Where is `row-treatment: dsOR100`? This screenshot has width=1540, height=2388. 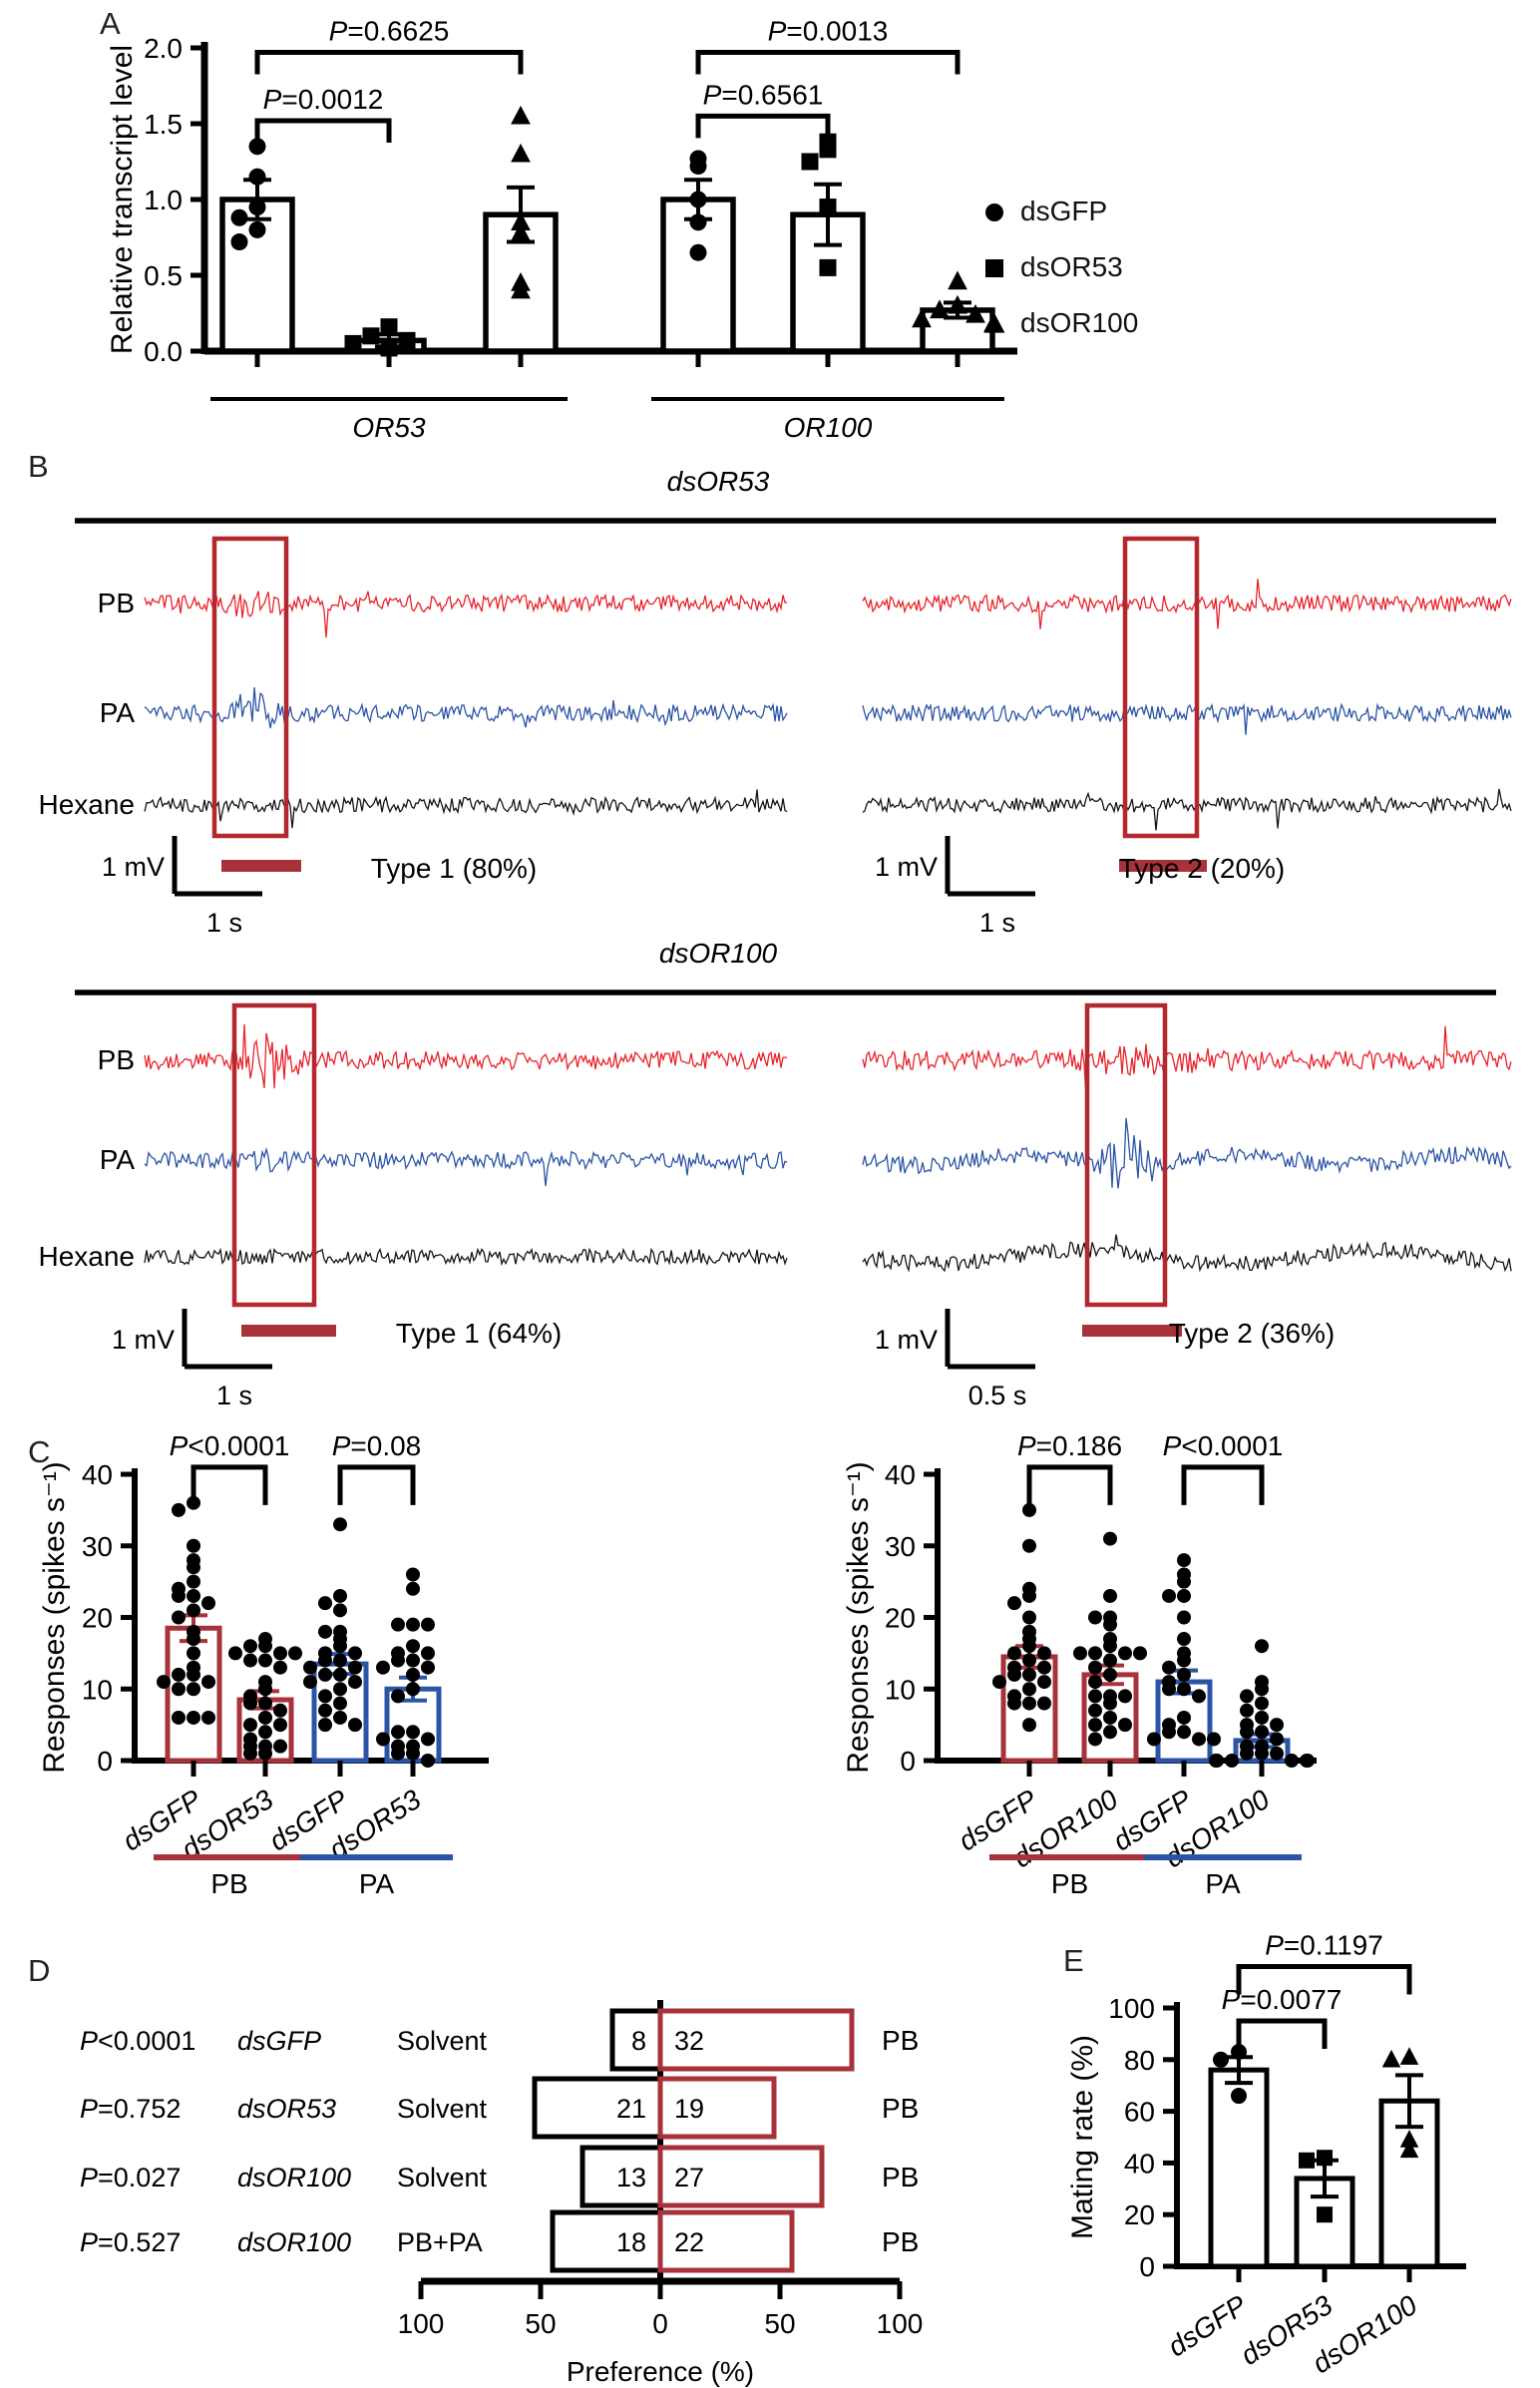
row-treatment: dsOR100 is located at coordinates (294, 2177).